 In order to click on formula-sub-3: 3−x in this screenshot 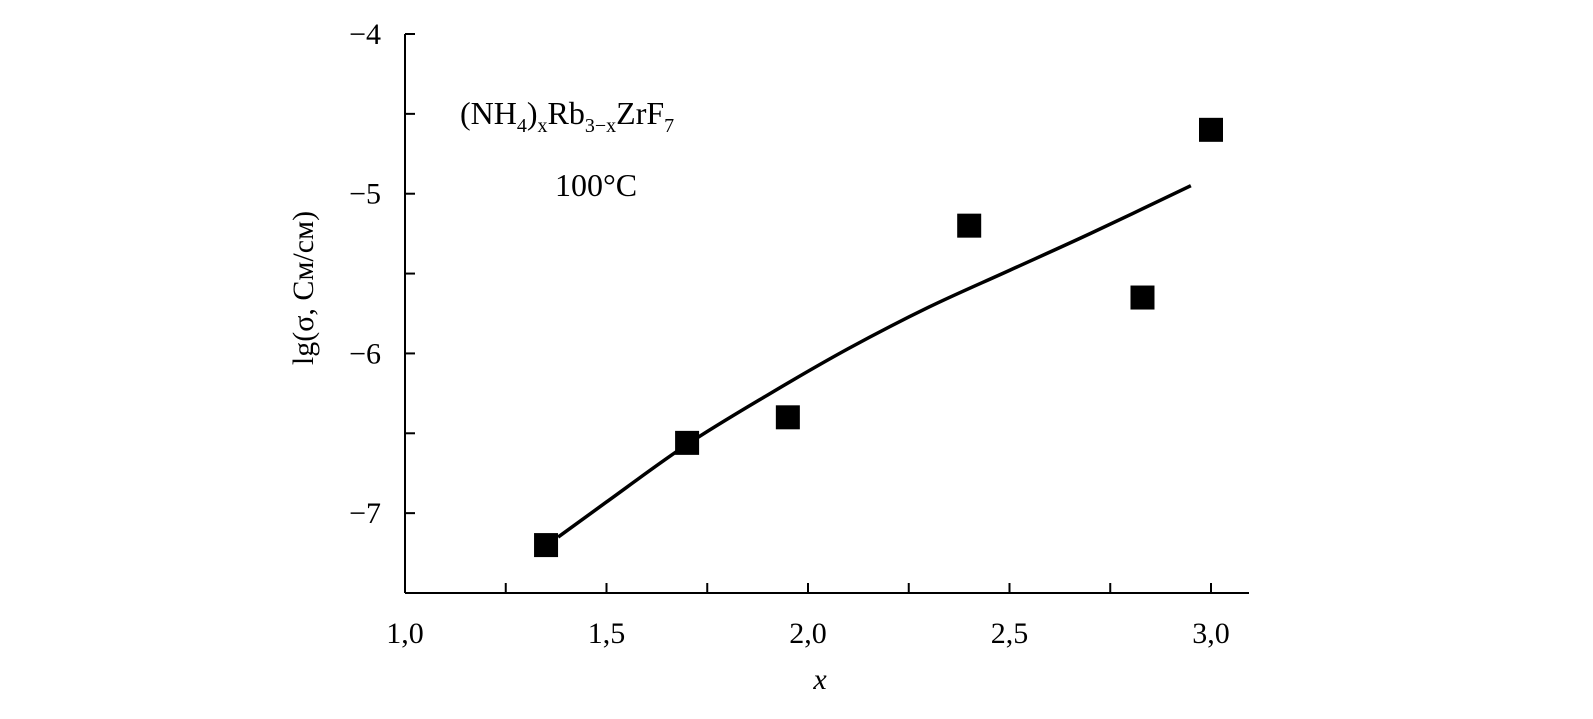, I will do `click(600, 126)`.